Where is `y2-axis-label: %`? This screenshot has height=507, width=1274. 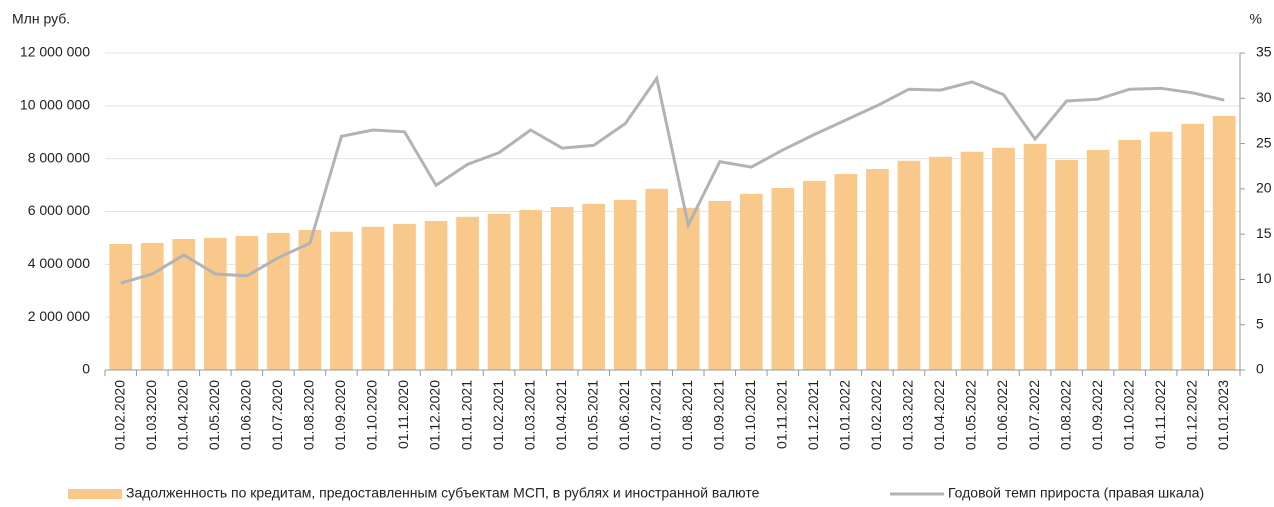 y2-axis-label: % is located at coordinates (1256, 19).